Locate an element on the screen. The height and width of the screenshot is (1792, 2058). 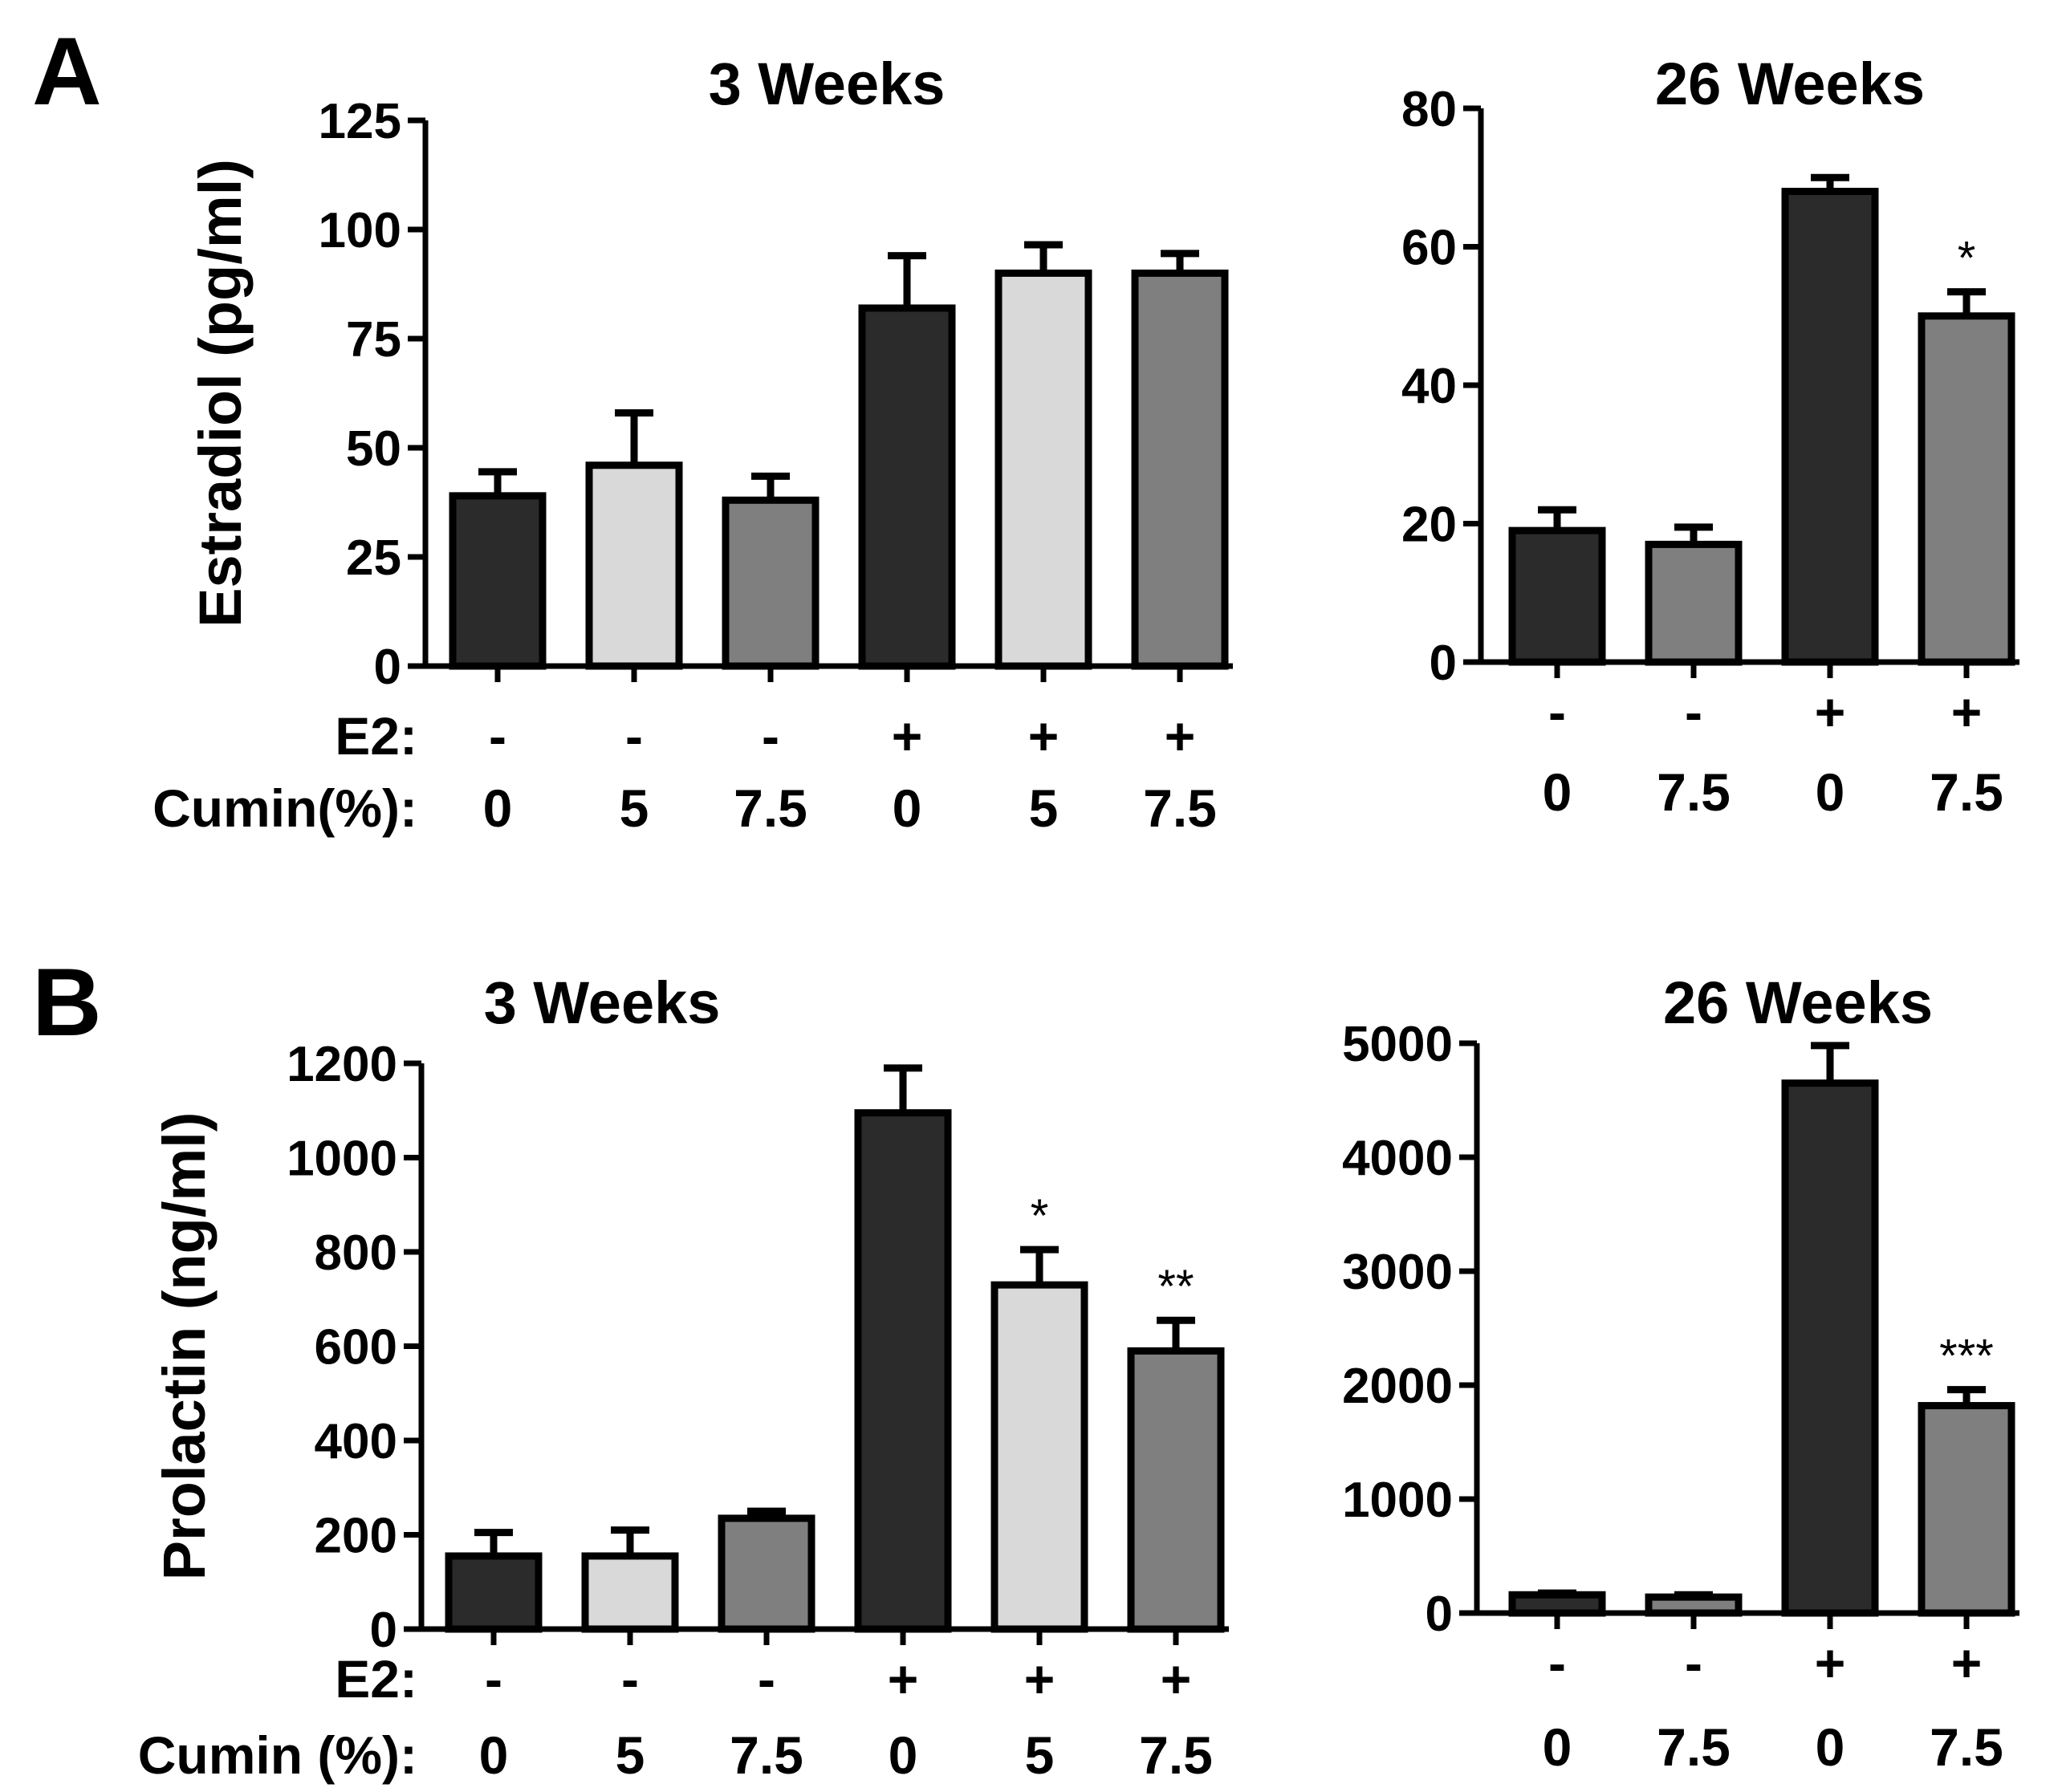
b-3w-y-tick-label: 600 is located at coordinates (356, 1347).